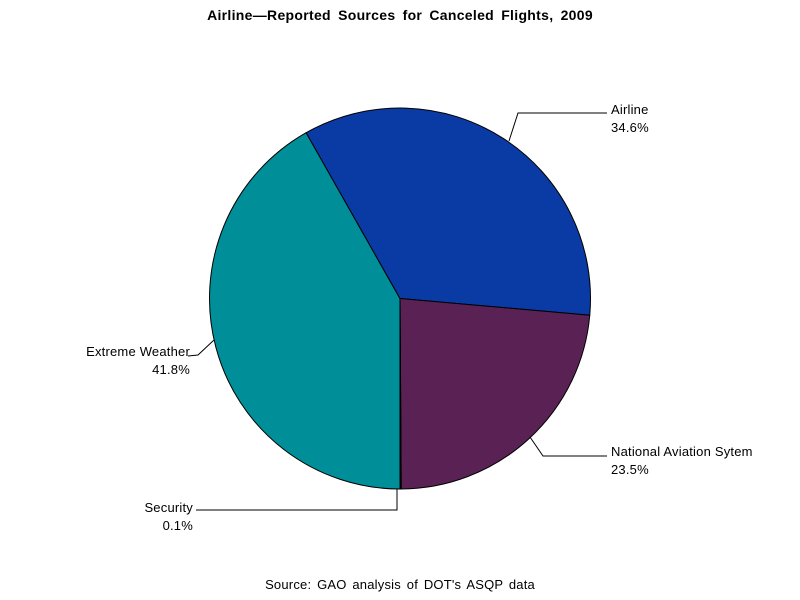 The width and height of the screenshot is (800, 600). Describe the element at coordinates (168, 517) in the screenshot. I see `slice-label-security: Security 0.1%` at that location.